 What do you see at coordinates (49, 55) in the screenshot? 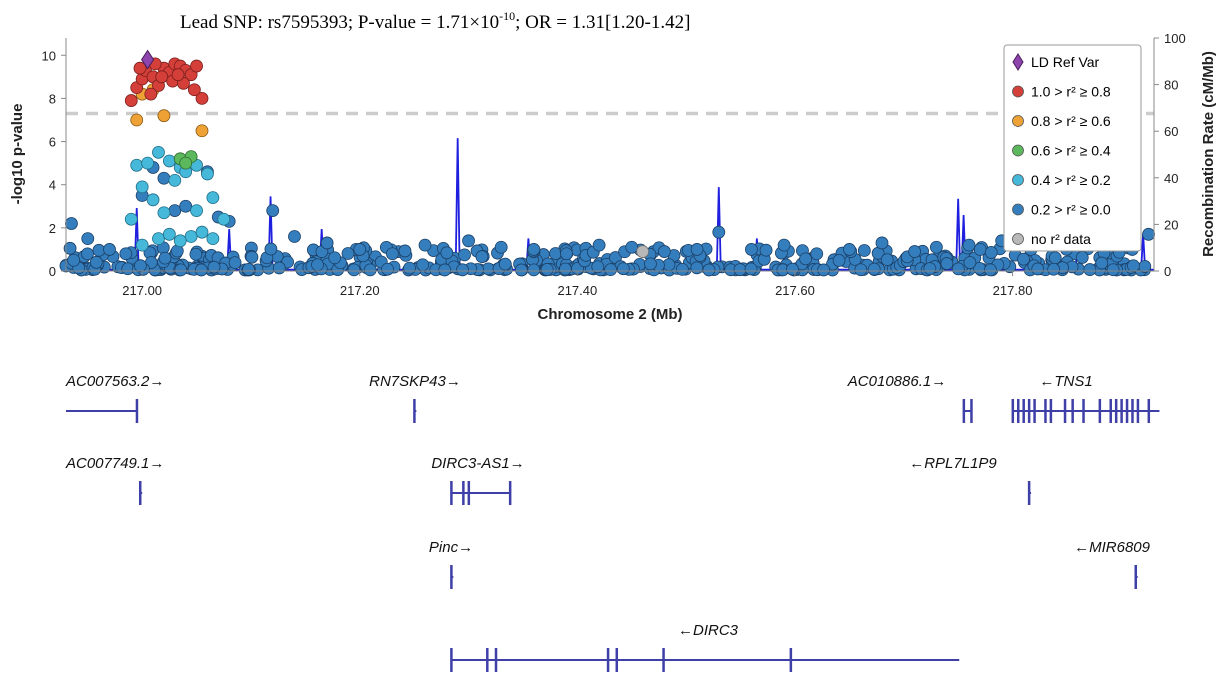
I see `y-tick-label: 10` at bounding box center [49, 55].